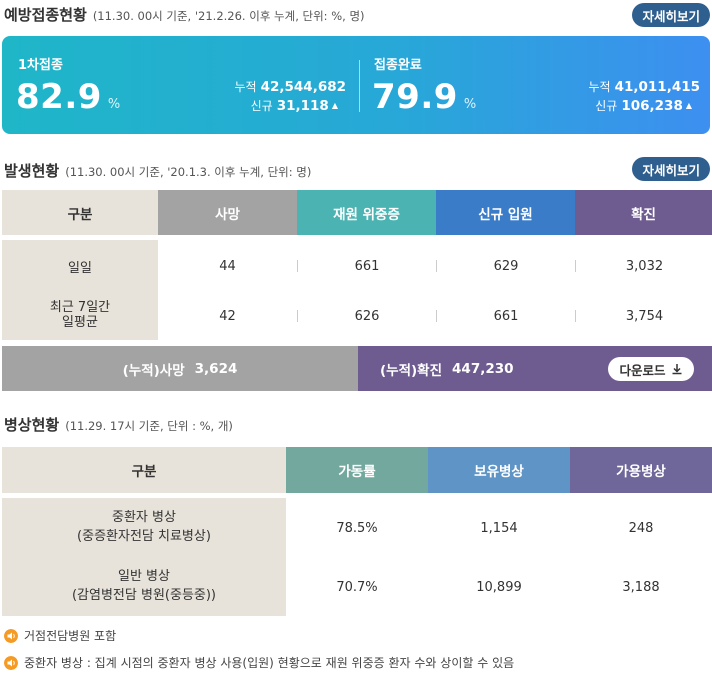  What do you see at coordinates (676, 369) in the screenshot?
I see `download-icon` at bounding box center [676, 369].